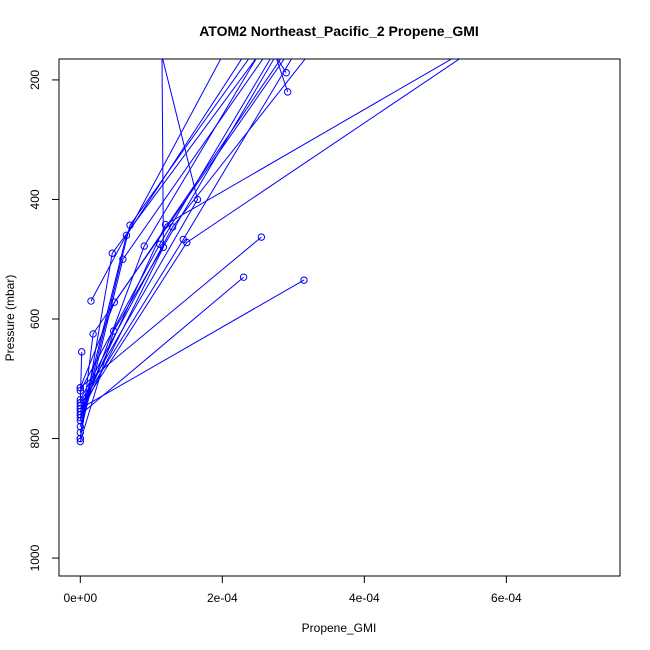 Image resolution: width=650 pixels, height=650 pixels. I want to click on x-tick-label: 0e+00, so click(80, 598).